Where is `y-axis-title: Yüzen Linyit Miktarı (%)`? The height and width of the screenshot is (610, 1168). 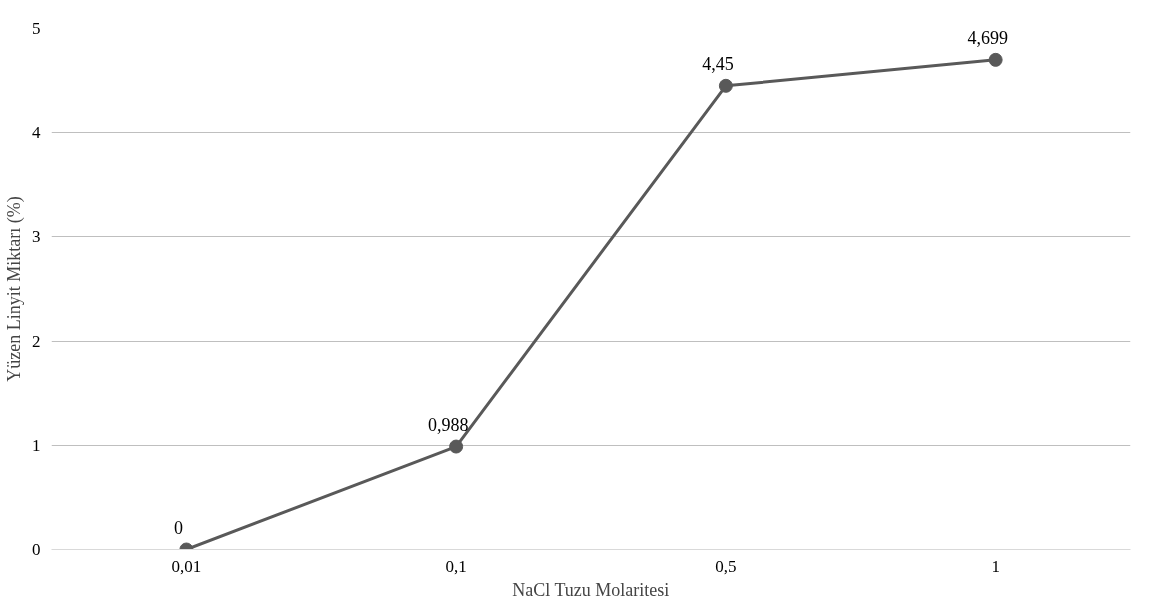
y-axis-title: Yüzen Linyit Miktarı (%) is located at coordinates (14, 289).